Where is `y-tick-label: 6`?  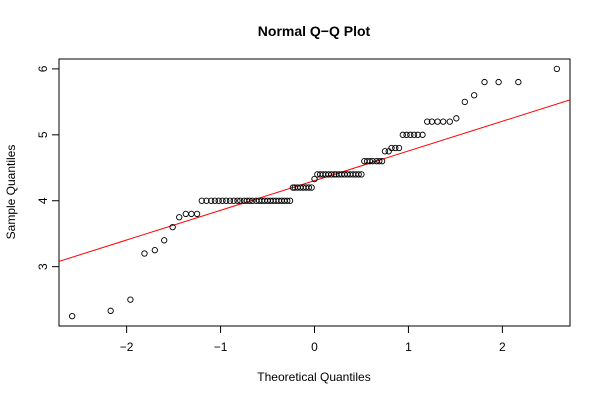
y-tick-label: 6 is located at coordinates (43, 68).